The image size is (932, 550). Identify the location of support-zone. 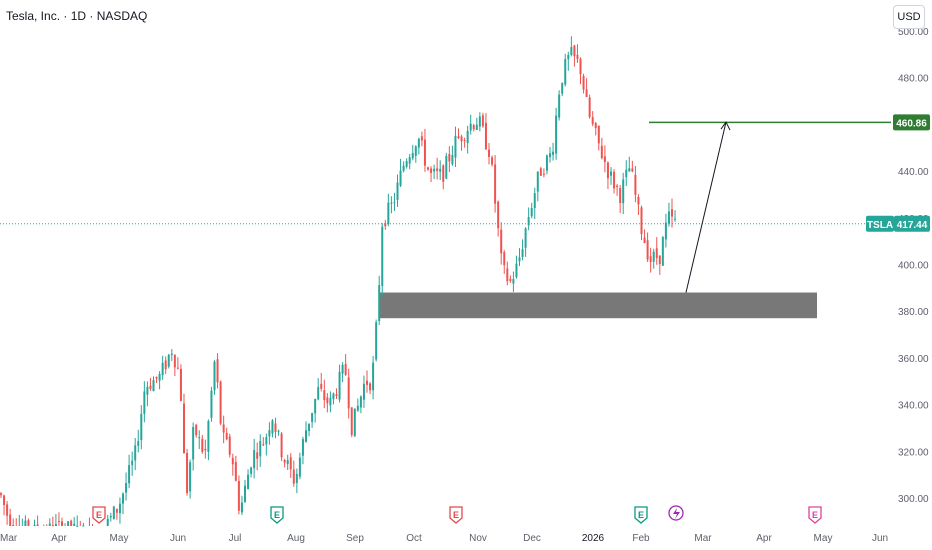
(598, 305).